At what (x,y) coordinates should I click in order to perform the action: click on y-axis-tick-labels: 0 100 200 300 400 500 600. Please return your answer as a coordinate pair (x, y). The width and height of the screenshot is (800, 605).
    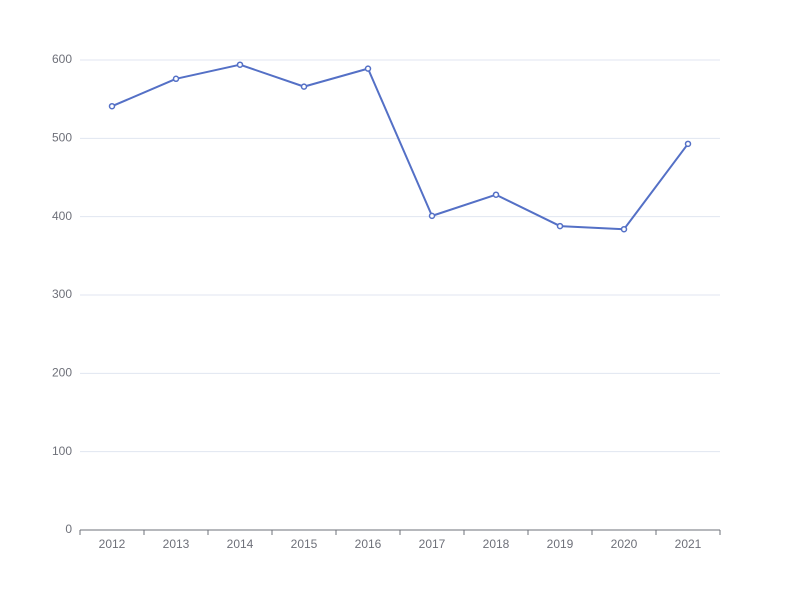
    Looking at the image, I should click on (62, 294).